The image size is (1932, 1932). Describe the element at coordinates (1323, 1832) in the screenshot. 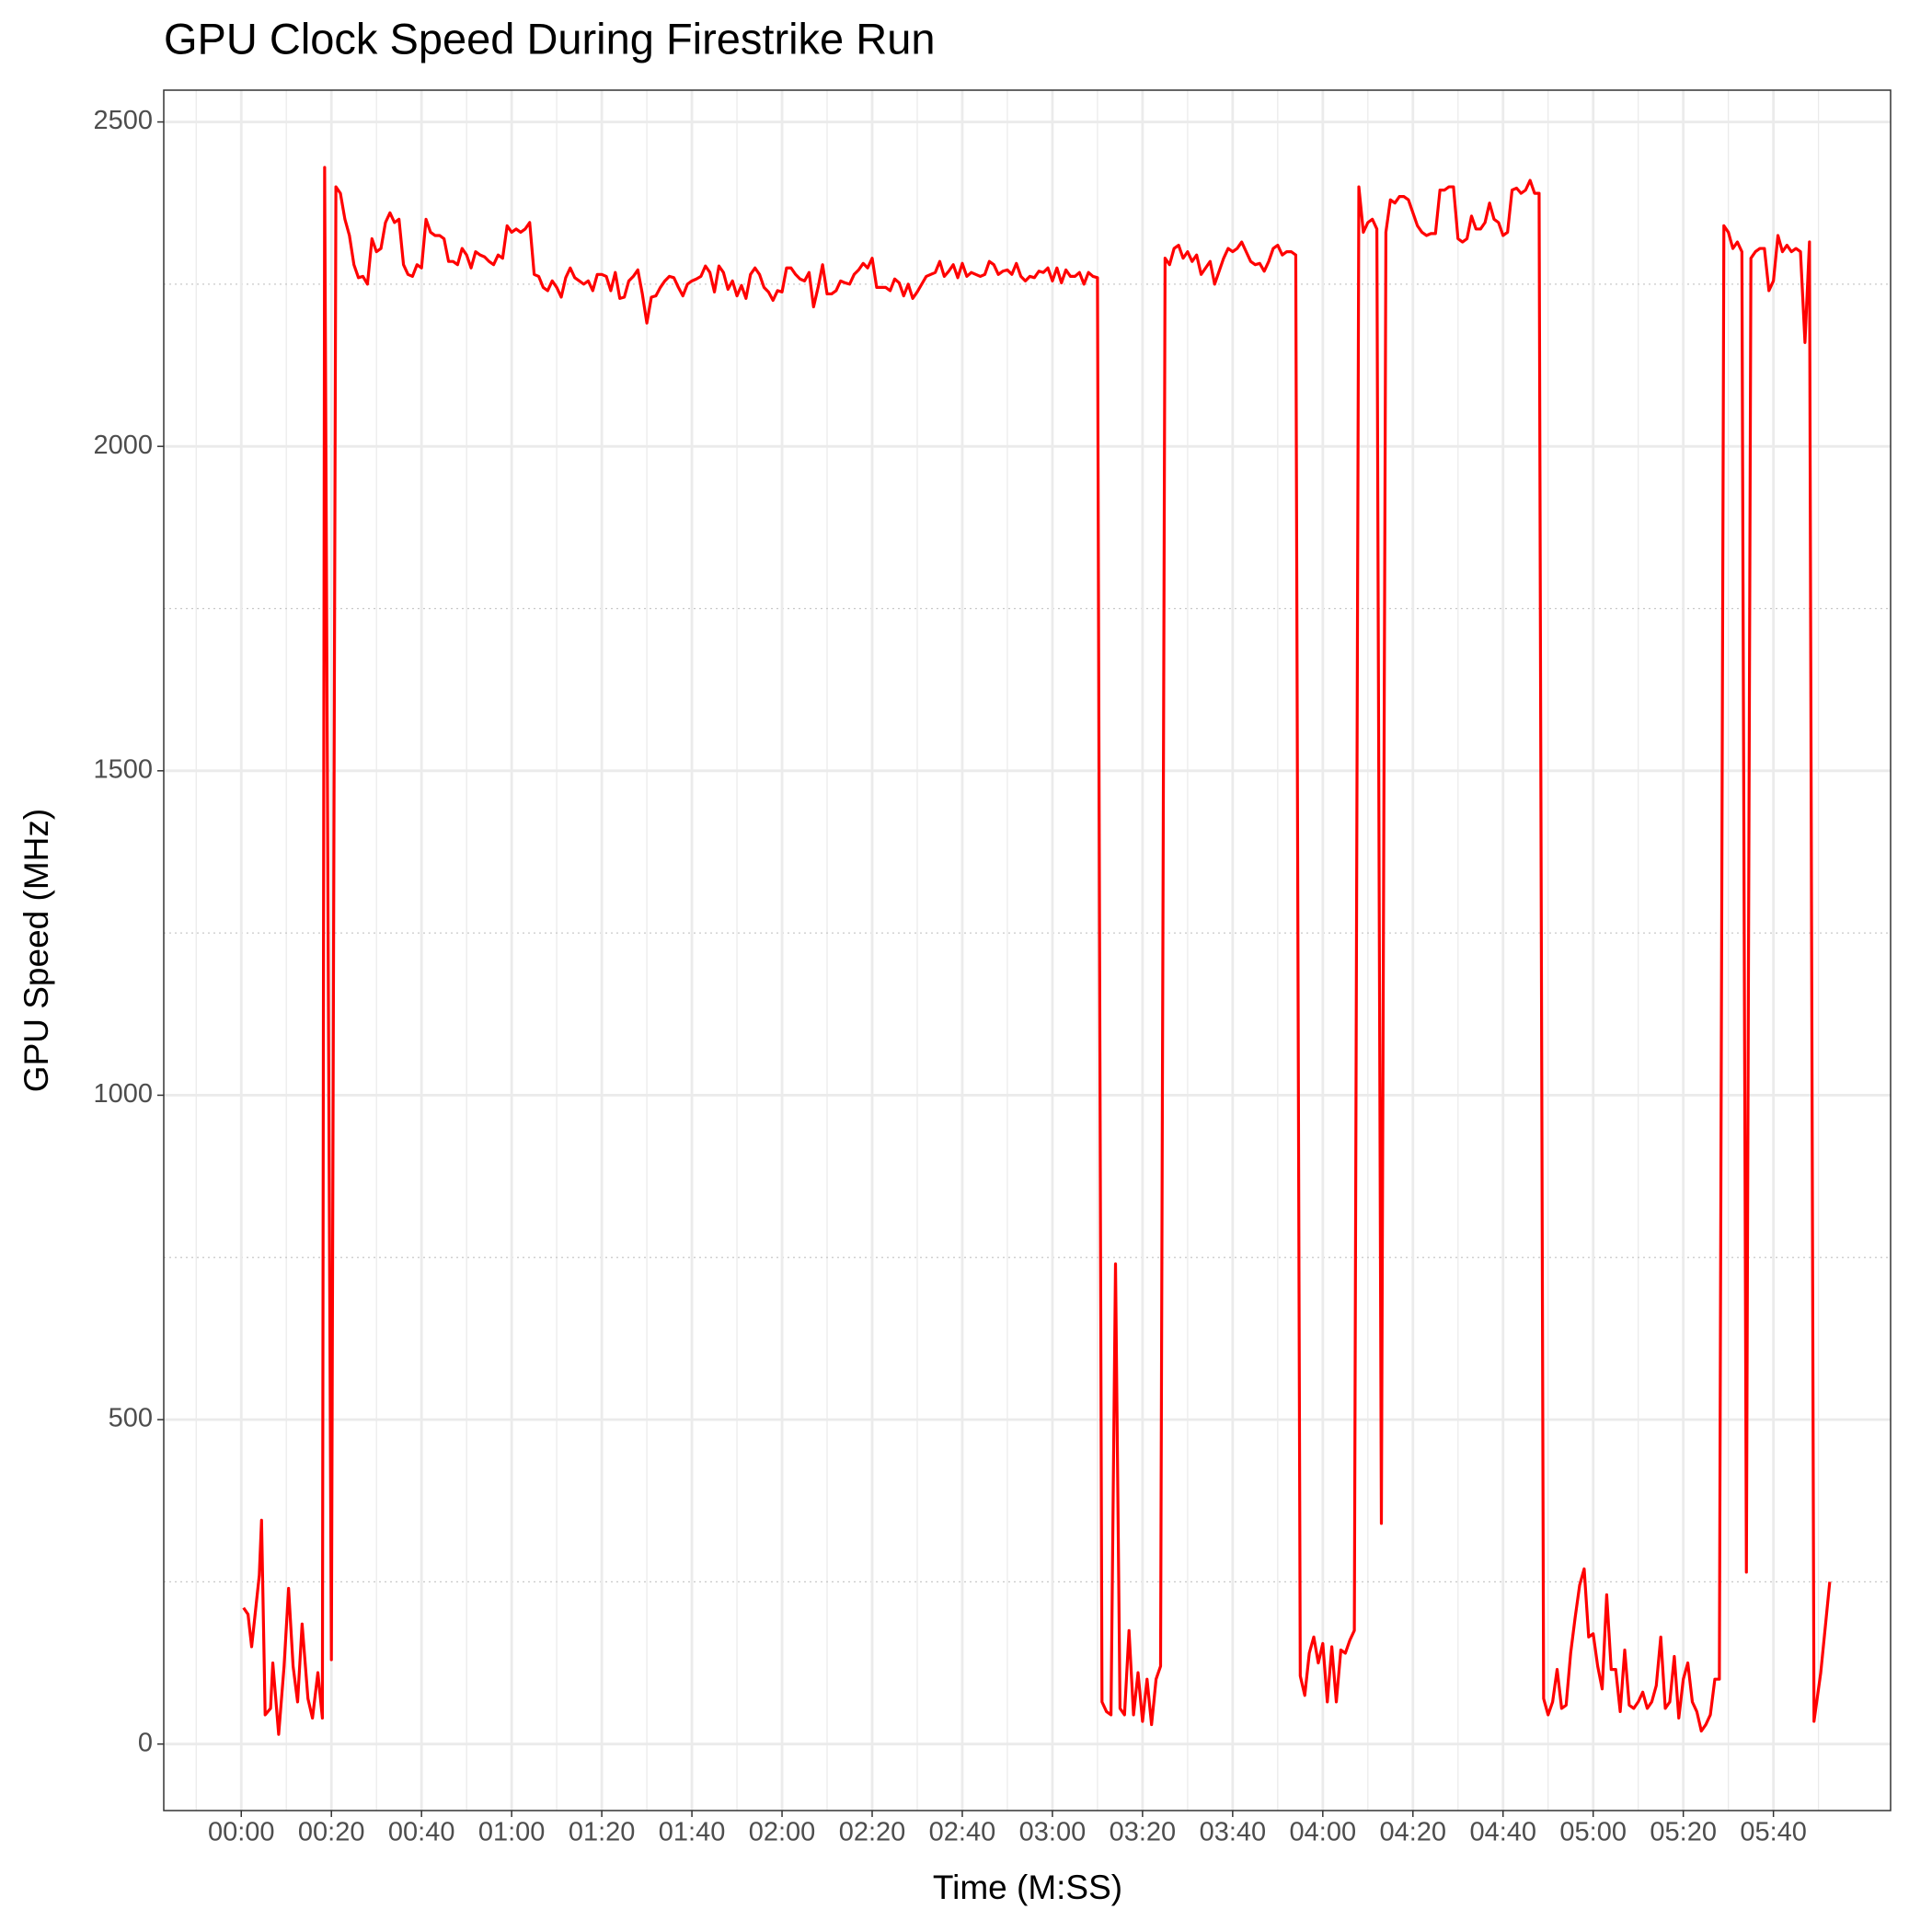

I see `x-tick-label: 04:00` at that location.